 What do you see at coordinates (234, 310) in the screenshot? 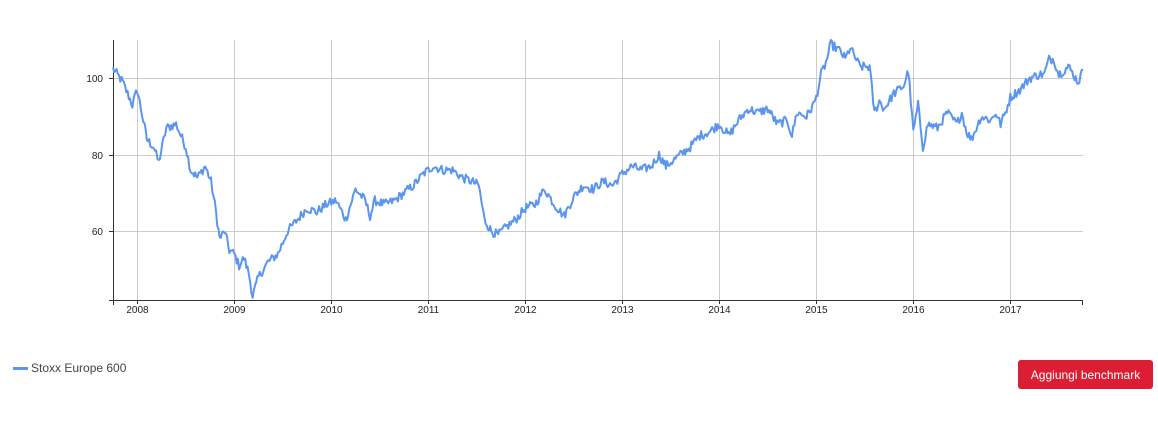
I see `x-tick-label: 2009` at bounding box center [234, 310].